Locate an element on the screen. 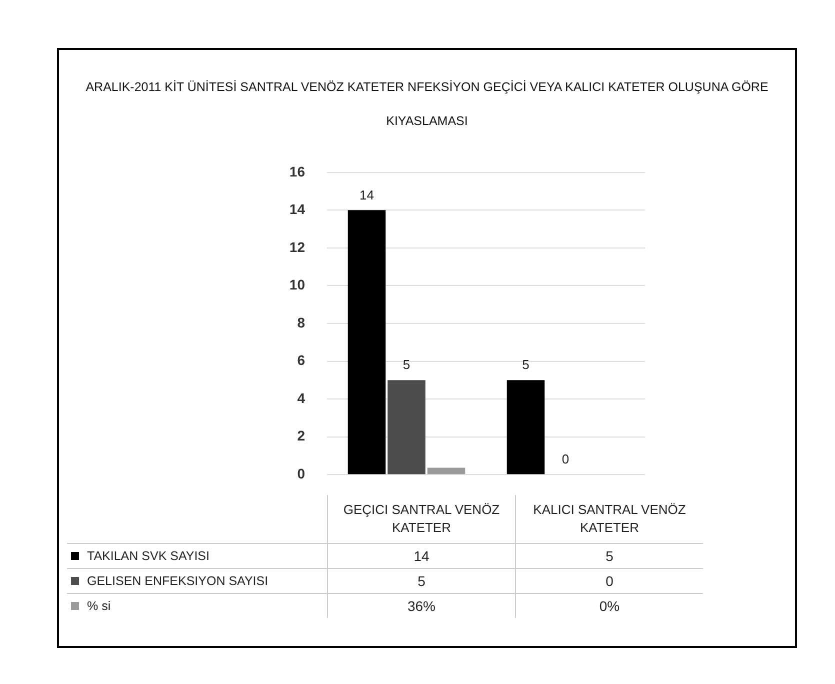  legend-label: % si is located at coordinates (99, 606).